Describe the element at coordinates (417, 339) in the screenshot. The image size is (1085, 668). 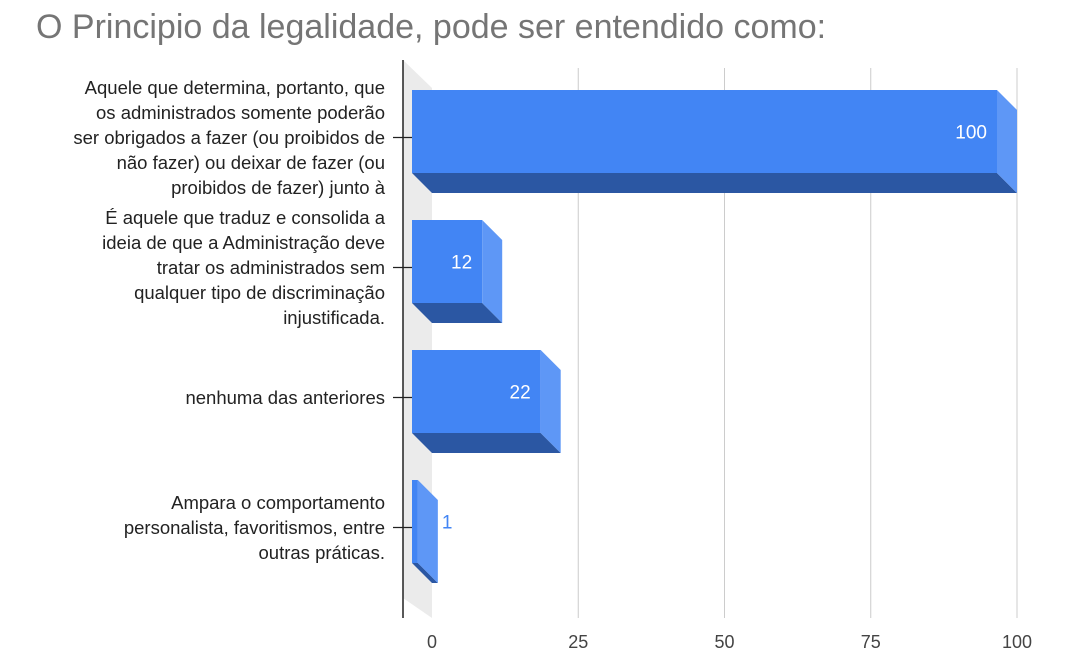
I see `chart-back-wall` at that location.